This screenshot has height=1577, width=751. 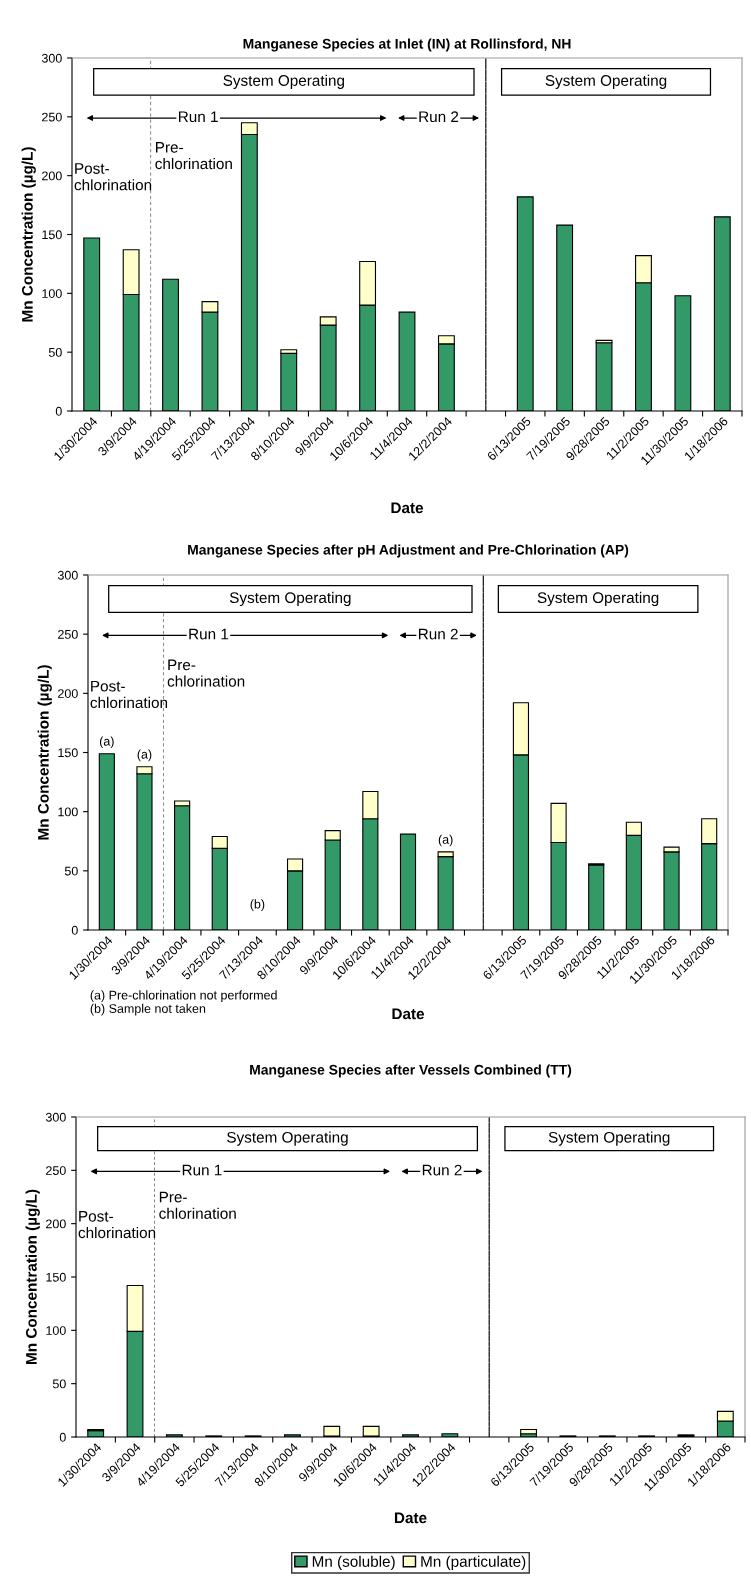 What do you see at coordinates (408, 551) in the screenshot?
I see `chart-title: Manganese Species after pH Adjustment and Pre-Chlorination (AP)` at bounding box center [408, 551].